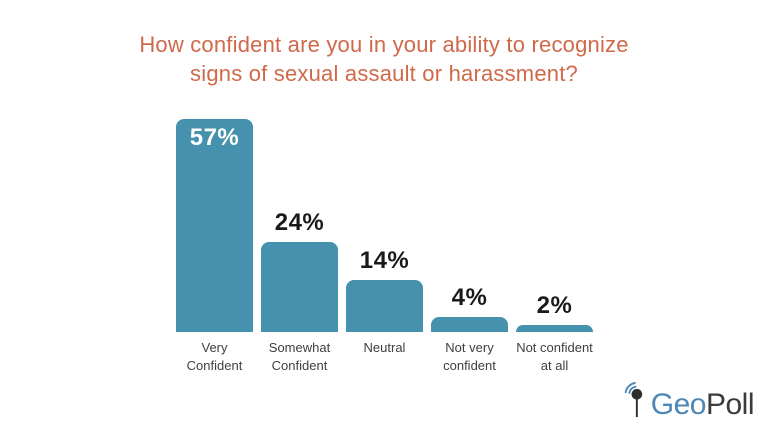  Describe the element at coordinates (554, 305) in the screenshot. I see `bar-value-label: 2%` at that location.